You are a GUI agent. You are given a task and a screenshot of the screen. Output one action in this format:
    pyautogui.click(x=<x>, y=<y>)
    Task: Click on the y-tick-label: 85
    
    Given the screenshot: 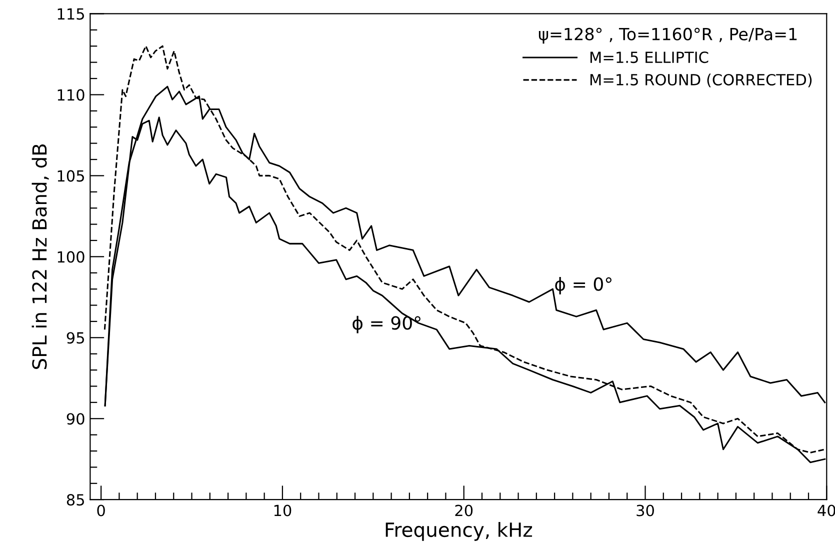 What is the action you would take?
    pyautogui.click(x=75, y=500)
    